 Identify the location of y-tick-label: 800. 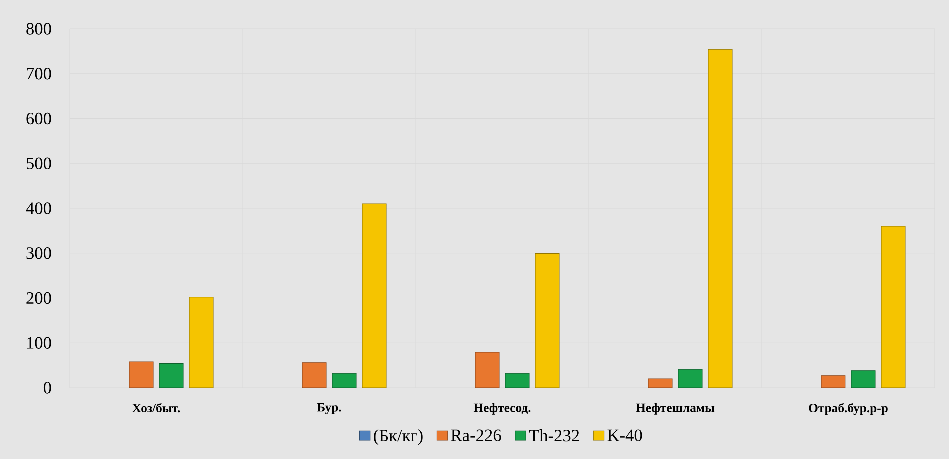
(39, 29).